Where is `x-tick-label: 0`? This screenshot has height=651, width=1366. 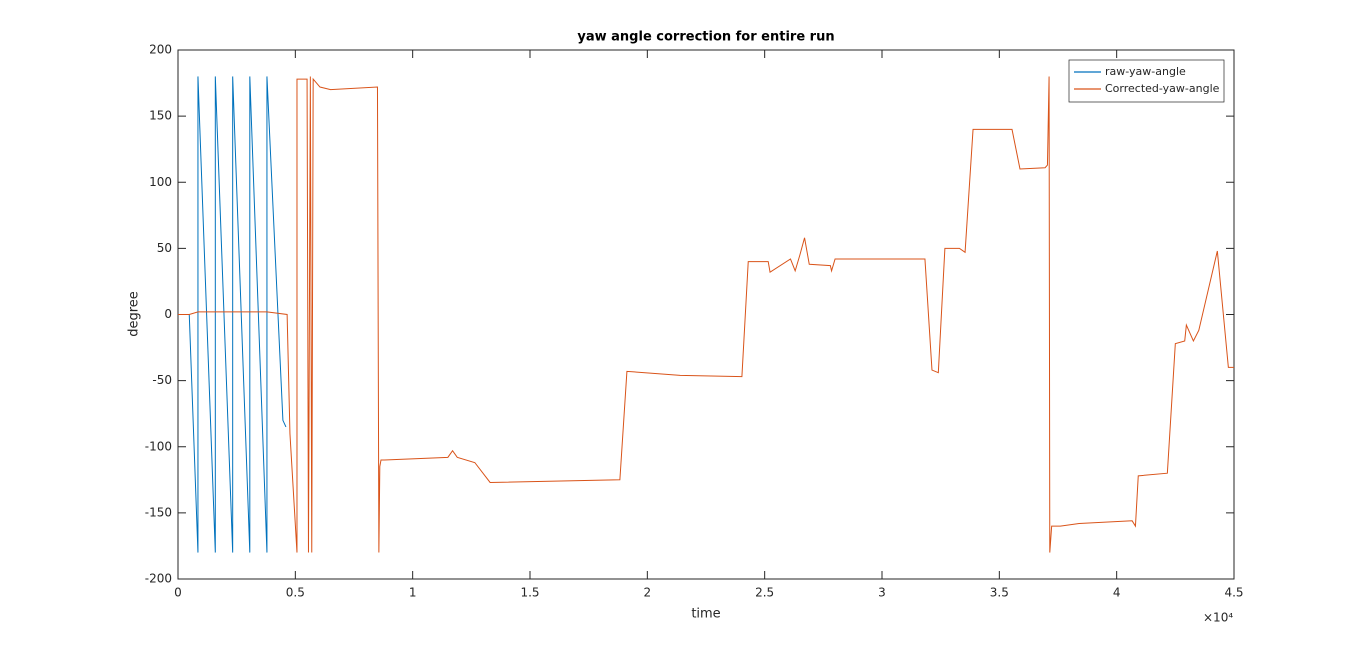
x-tick-label: 0 is located at coordinates (178, 593).